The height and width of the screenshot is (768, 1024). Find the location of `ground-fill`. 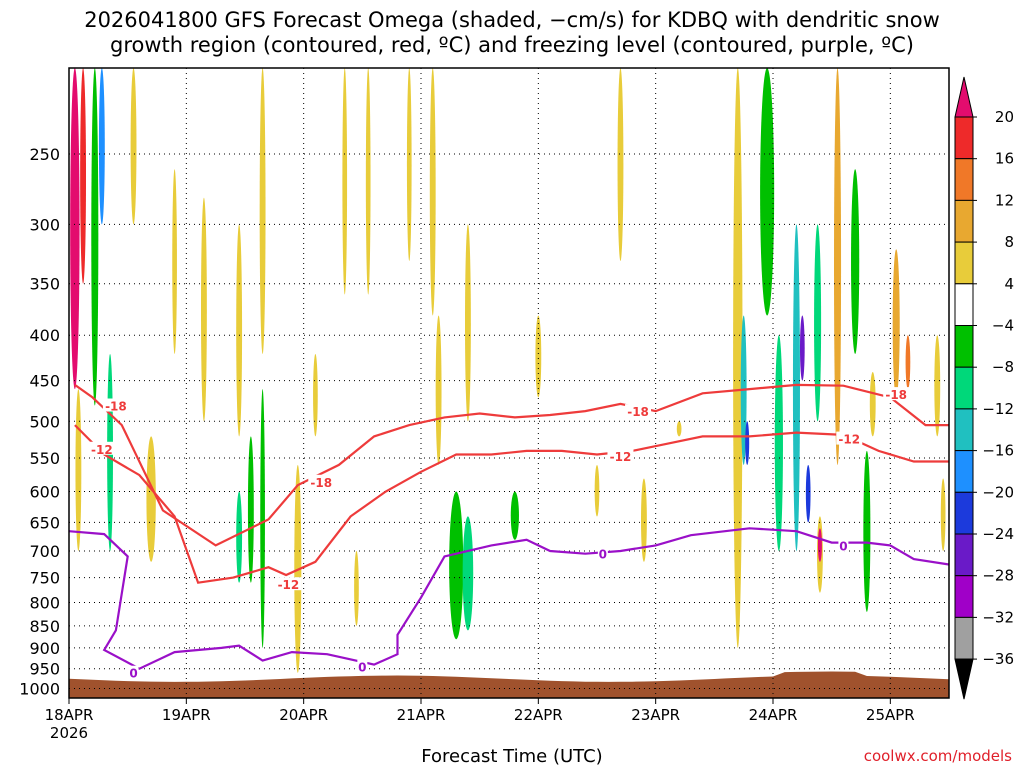

ground-fill is located at coordinates (509, 684).